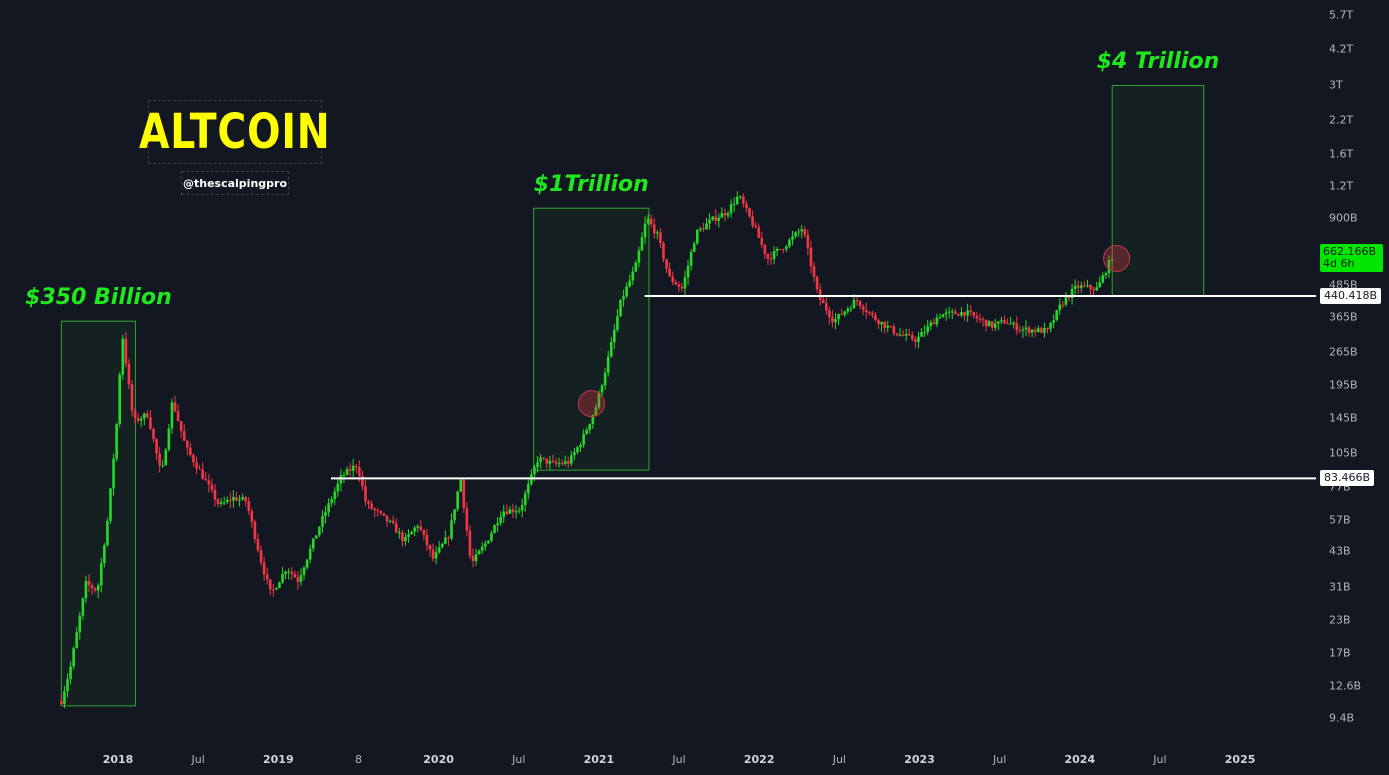 The height and width of the screenshot is (775, 1389). I want to click on zone-label: $1Trillion, so click(591, 185).